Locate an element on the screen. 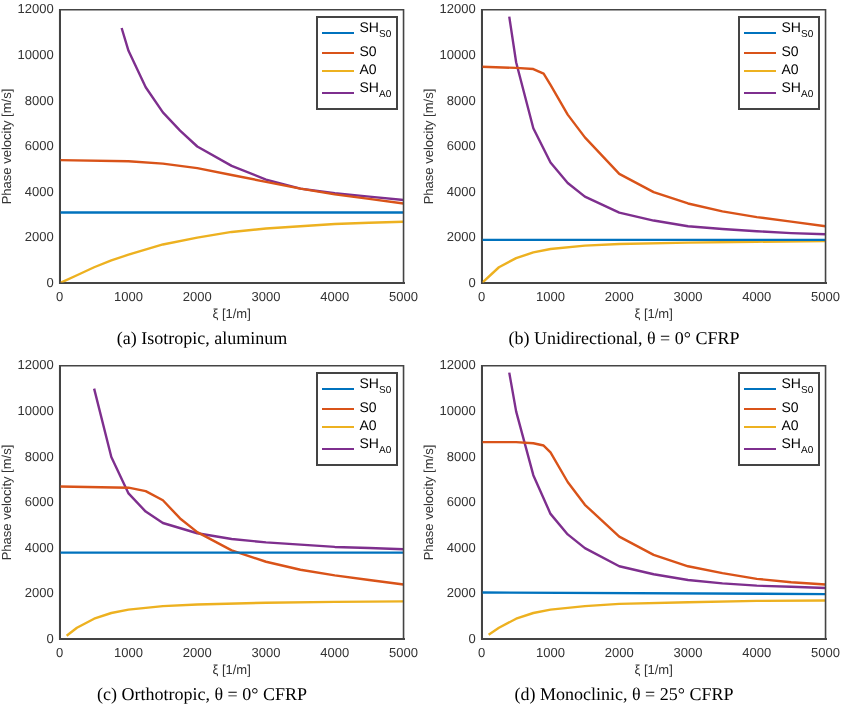 Image resolution: width=842 pixels, height=710 pixels. text: (b) Unidirectional, θ = 0° CFRP is located at coordinates (624, 337).